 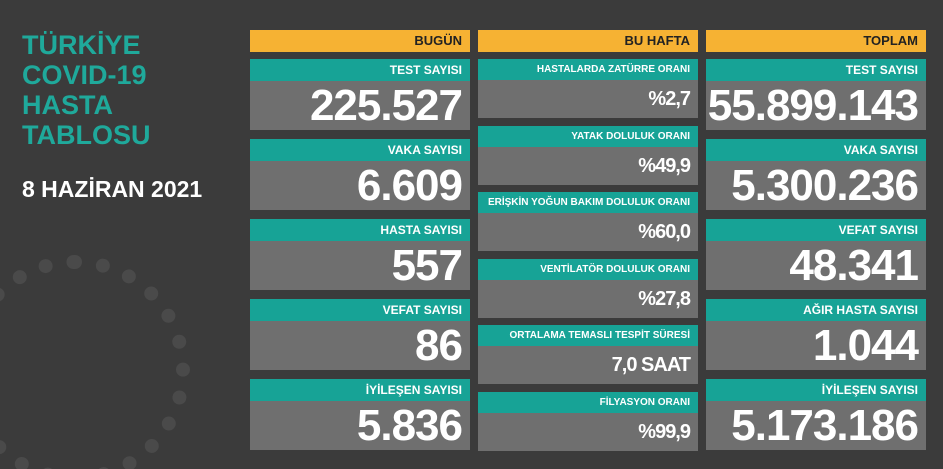 What do you see at coordinates (588, 69) in the screenshot?
I see `card-label: HASTALARDA ZATÜRRE ORANI` at bounding box center [588, 69].